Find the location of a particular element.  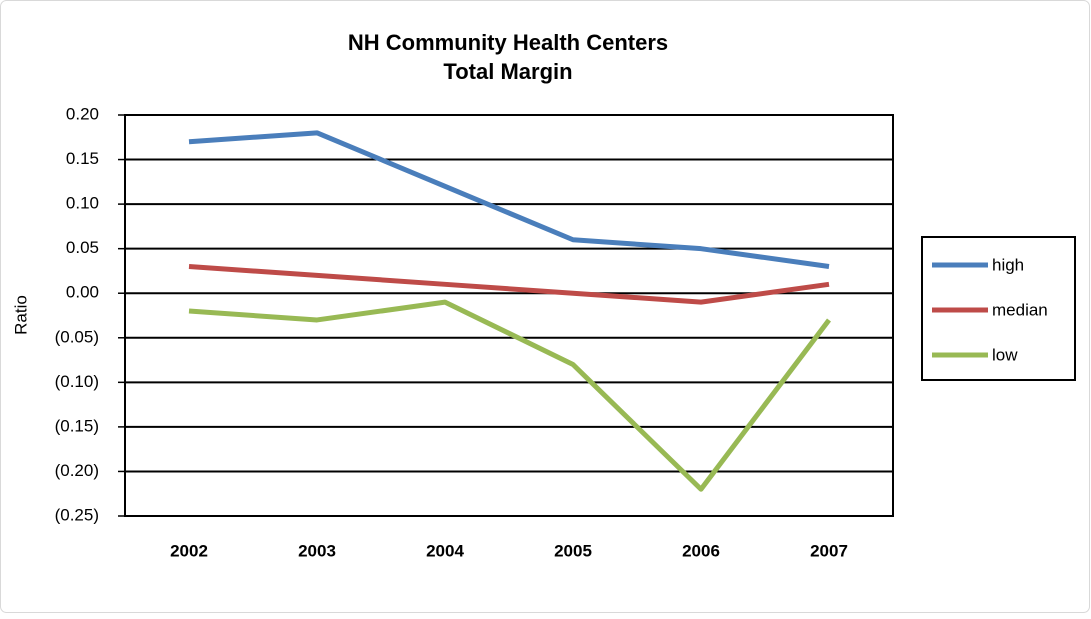

y-tick-label: 0.10 is located at coordinates (82, 203).